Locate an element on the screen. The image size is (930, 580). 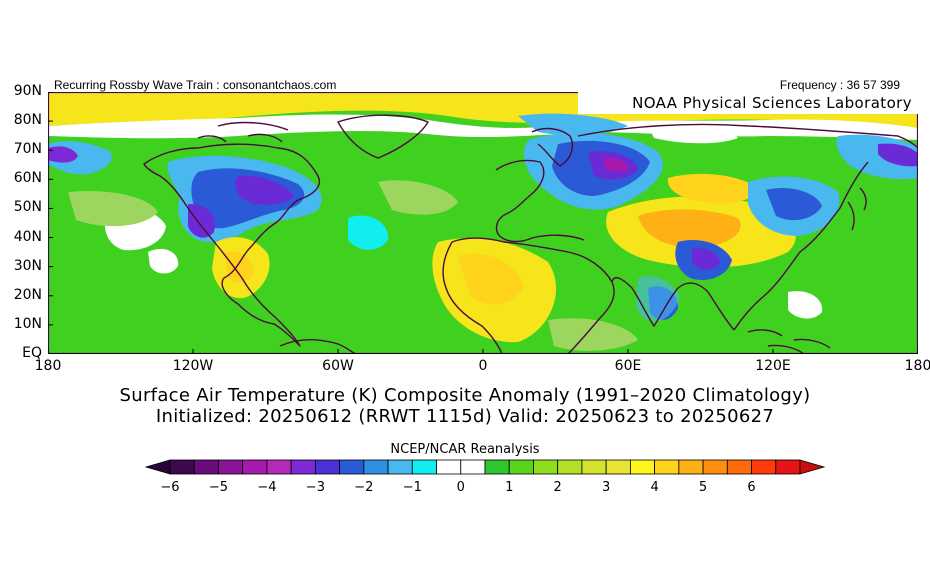
coast-south-america is located at coordinates (318, 346).